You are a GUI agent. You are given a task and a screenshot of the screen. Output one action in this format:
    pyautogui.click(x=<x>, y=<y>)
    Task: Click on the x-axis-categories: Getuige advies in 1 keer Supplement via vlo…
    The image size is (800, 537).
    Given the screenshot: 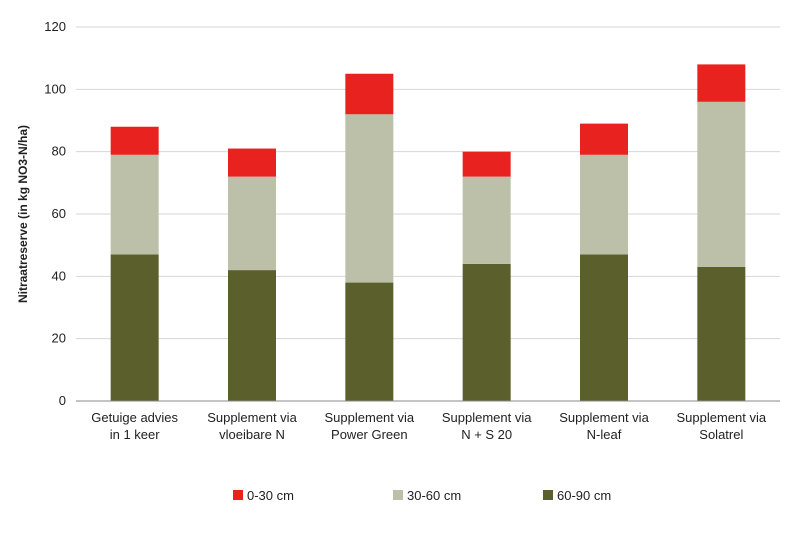 What is the action you would take?
    pyautogui.click(x=429, y=426)
    